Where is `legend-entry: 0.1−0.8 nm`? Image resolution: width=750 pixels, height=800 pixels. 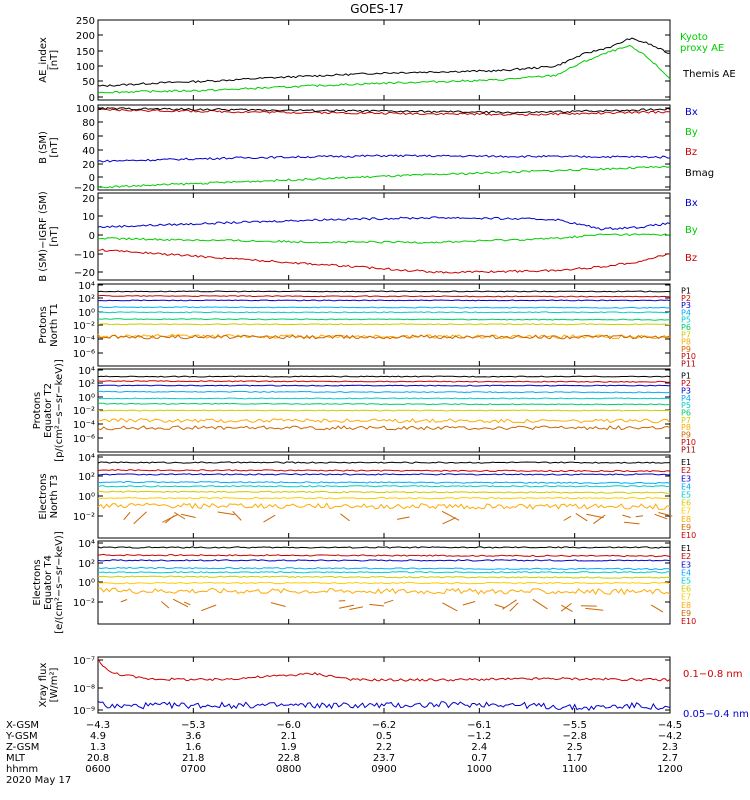
legend-entry: 0.1−0.8 nm is located at coordinates (712, 674).